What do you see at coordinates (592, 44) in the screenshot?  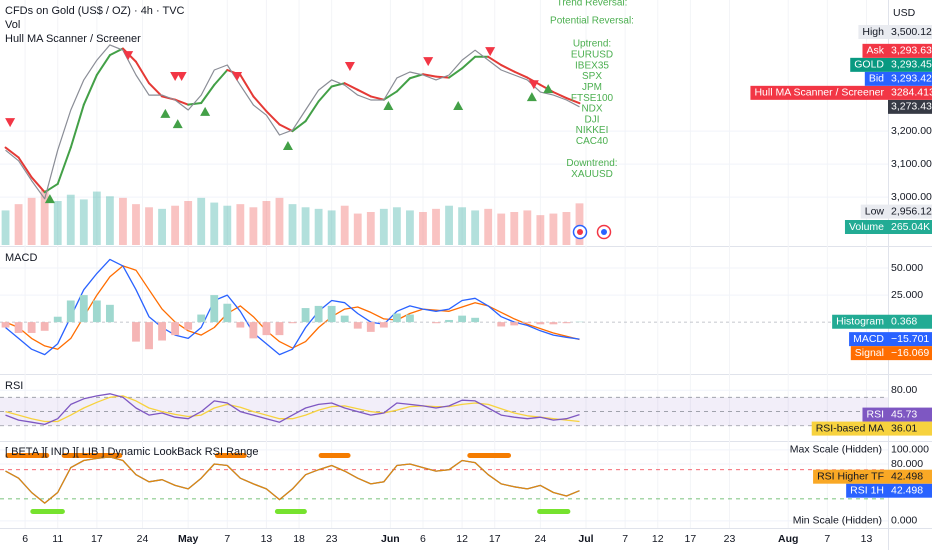 I see `scanner-text: Uptrend:` at bounding box center [592, 44].